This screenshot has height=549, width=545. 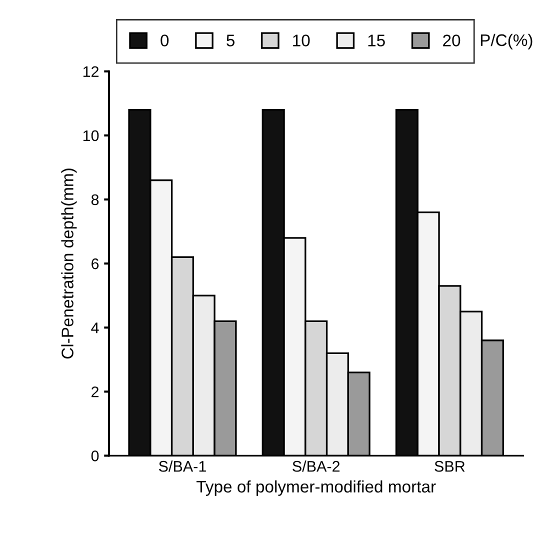 I want to click on legend-title: P/C(%), so click(x=506, y=42).